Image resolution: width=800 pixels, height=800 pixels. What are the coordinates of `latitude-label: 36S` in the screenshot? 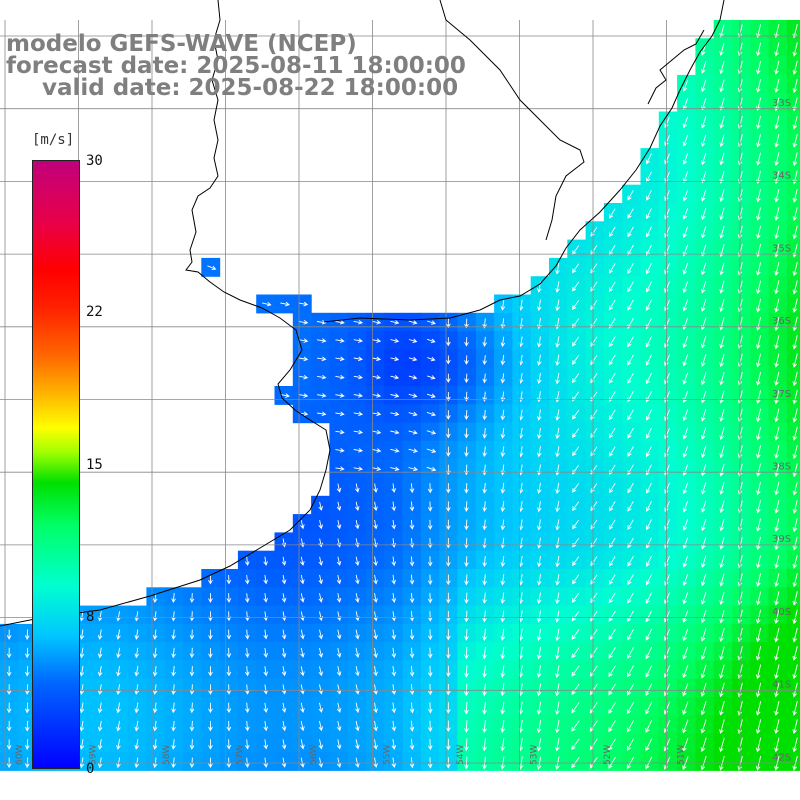 It's located at (781, 321).